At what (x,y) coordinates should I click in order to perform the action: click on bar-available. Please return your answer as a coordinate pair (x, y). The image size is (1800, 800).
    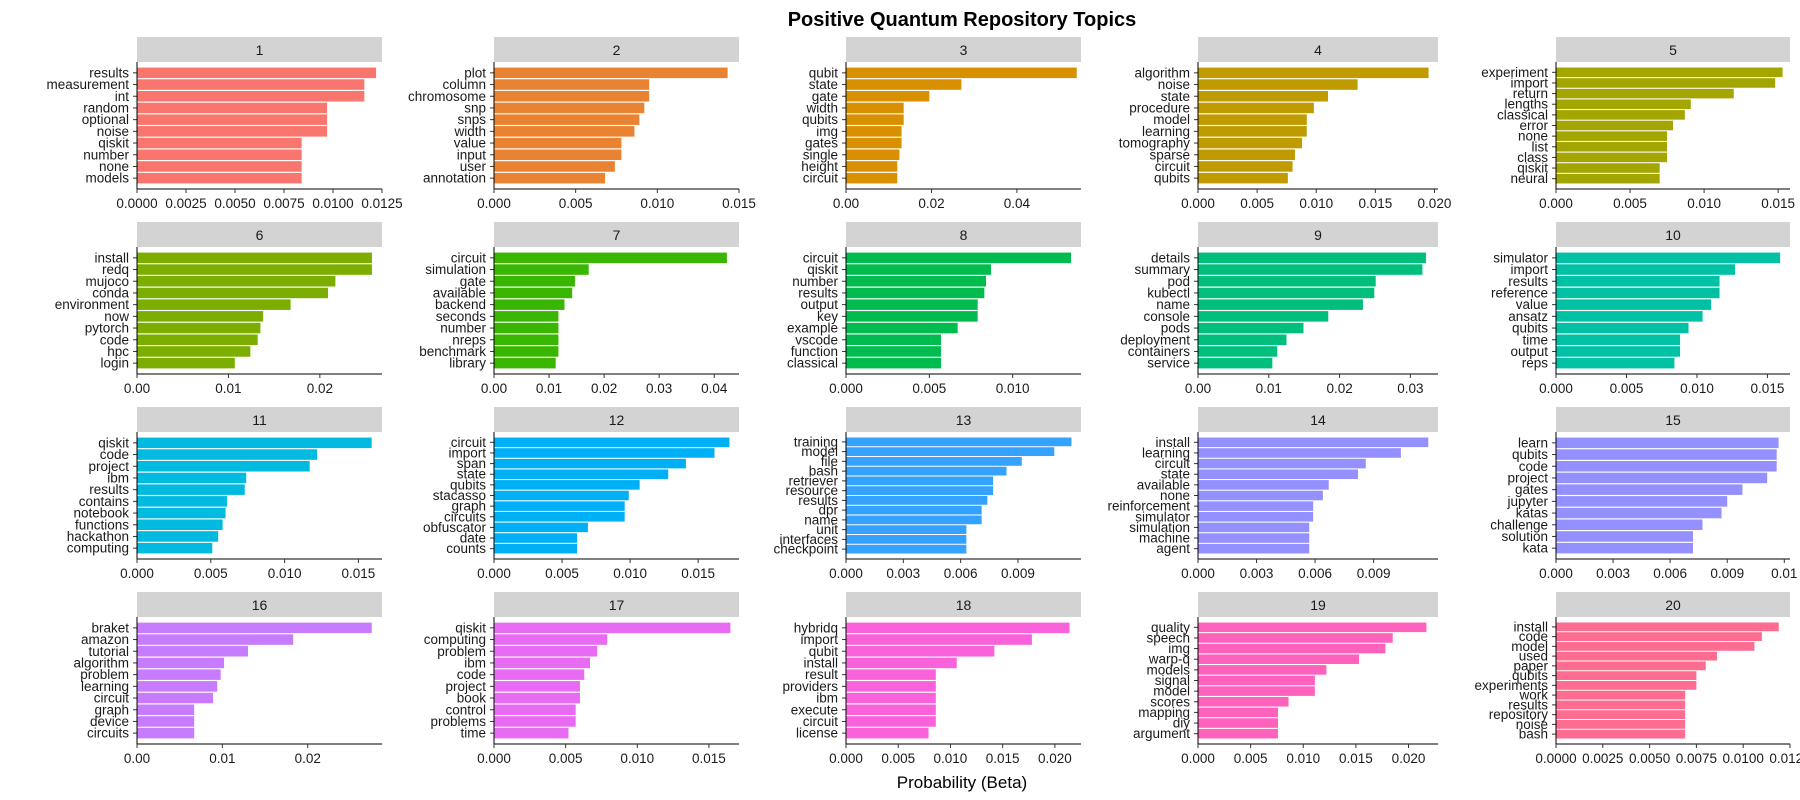
    Looking at the image, I should click on (1263, 485).